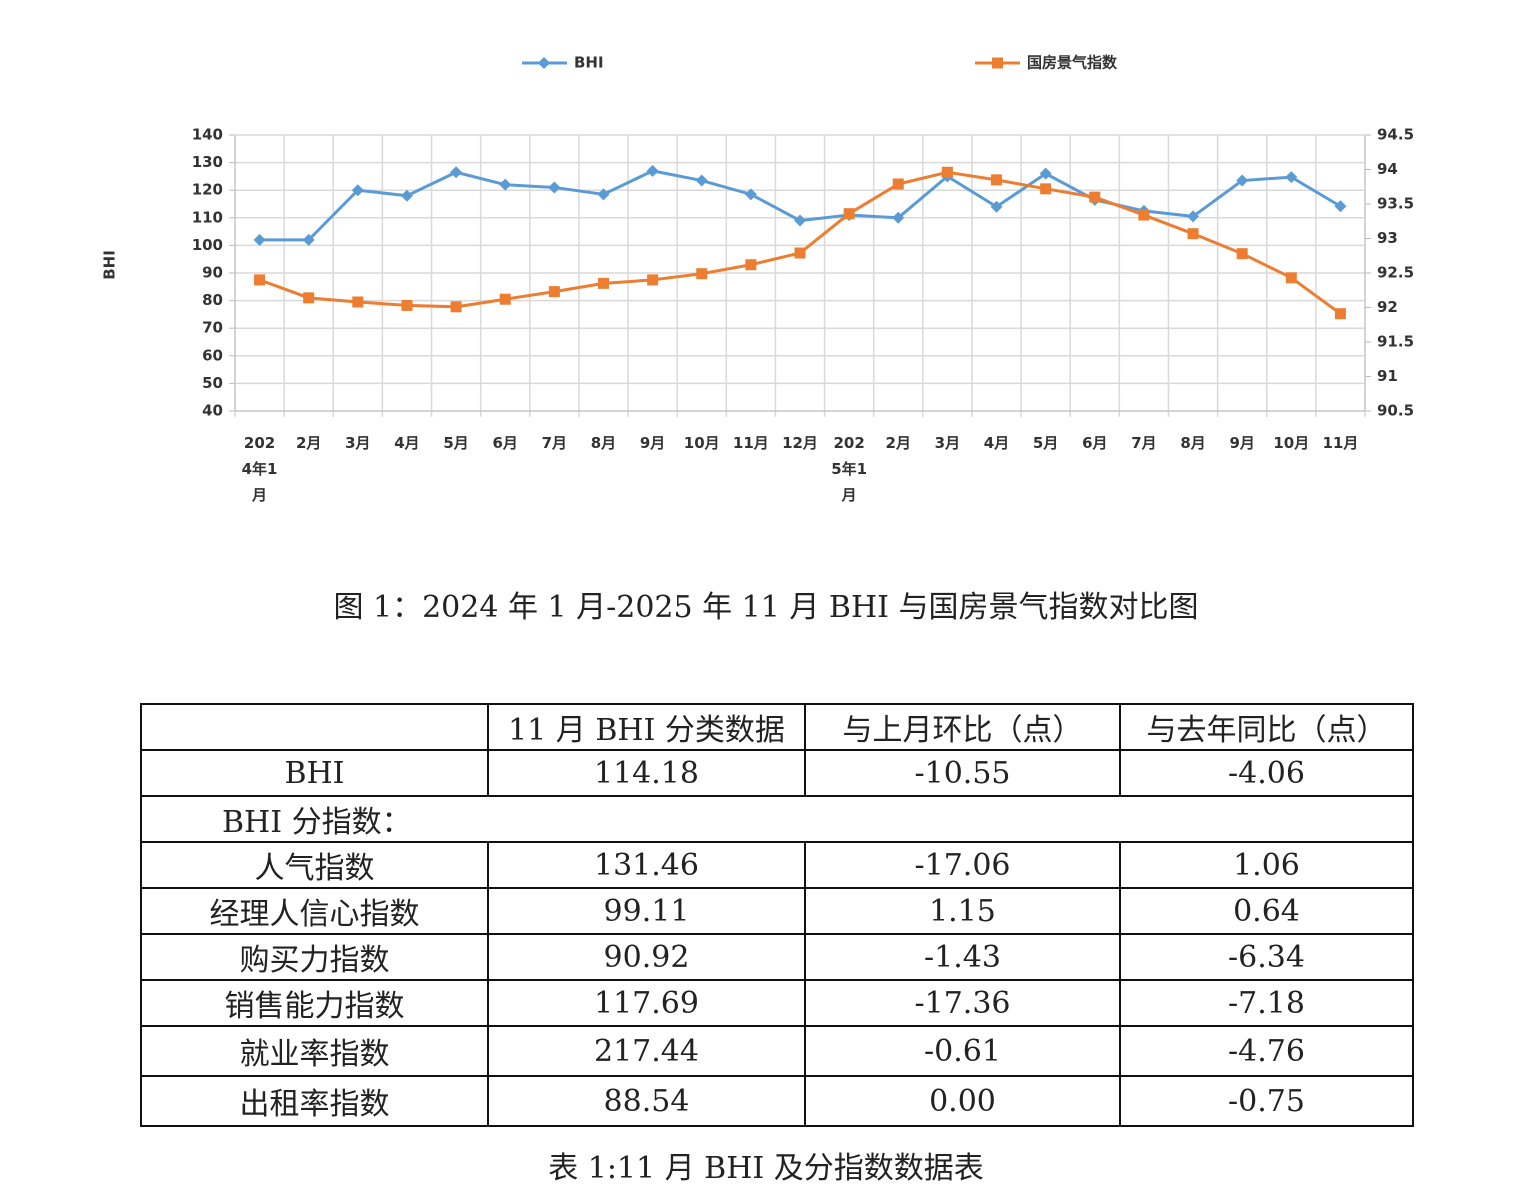 This screenshot has width=1532, height=1188. What do you see at coordinates (314, 1101) in the screenshot?
I see `cell: 出租率指数` at bounding box center [314, 1101].